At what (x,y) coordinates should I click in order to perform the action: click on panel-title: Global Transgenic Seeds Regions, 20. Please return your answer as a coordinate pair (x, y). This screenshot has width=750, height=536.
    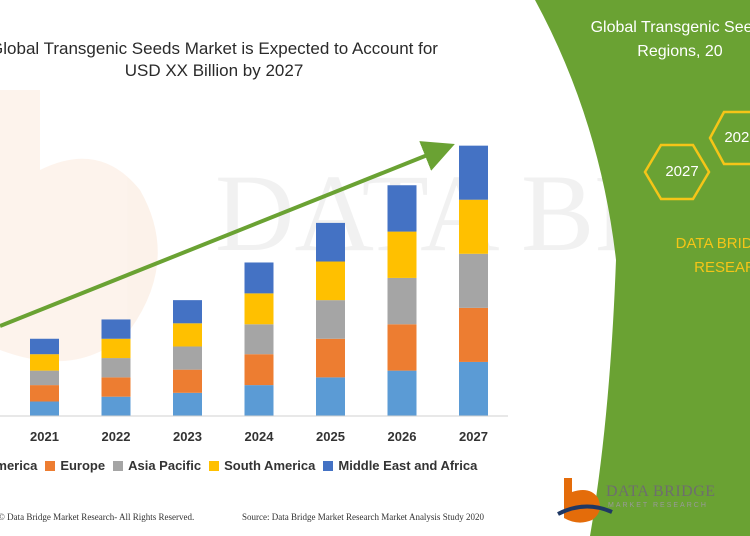
    Looking at the image, I should click on (655, 40).